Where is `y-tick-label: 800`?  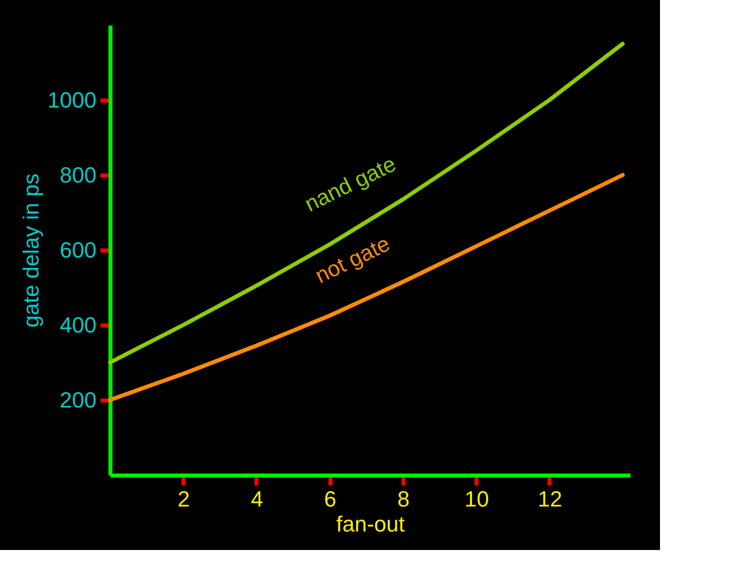 y-tick-label: 800 is located at coordinates (78, 175).